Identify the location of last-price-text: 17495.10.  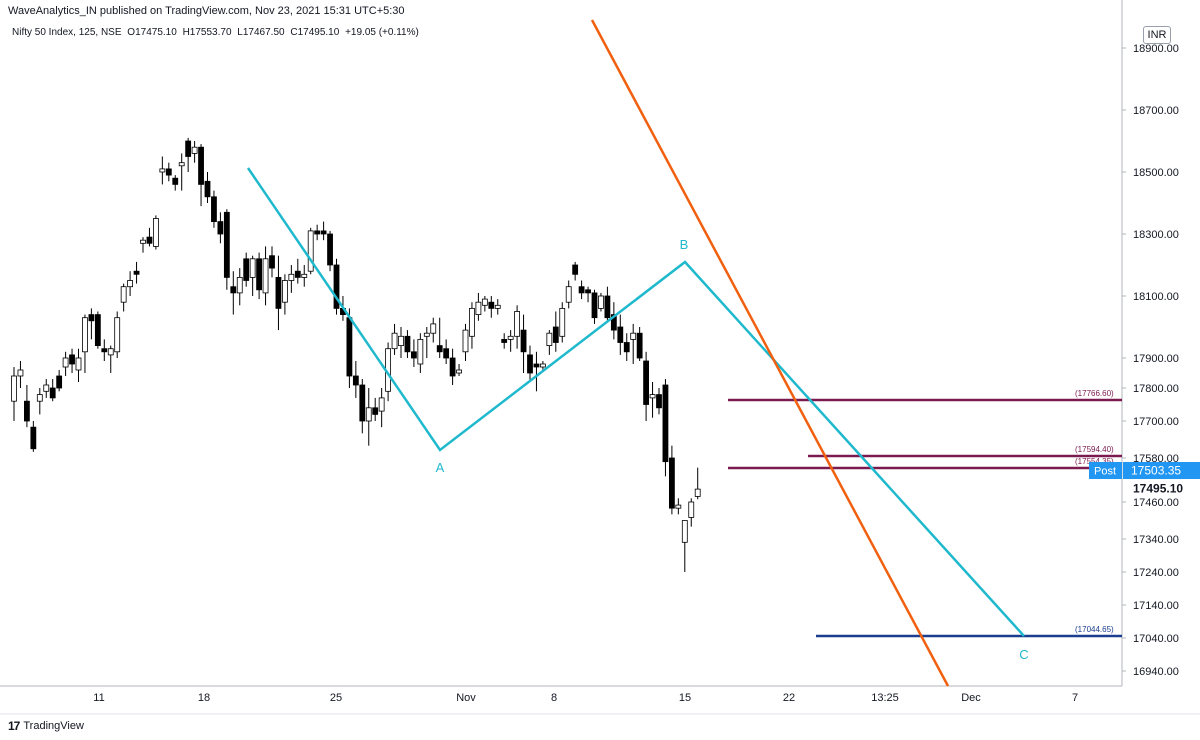
(1158, 489).